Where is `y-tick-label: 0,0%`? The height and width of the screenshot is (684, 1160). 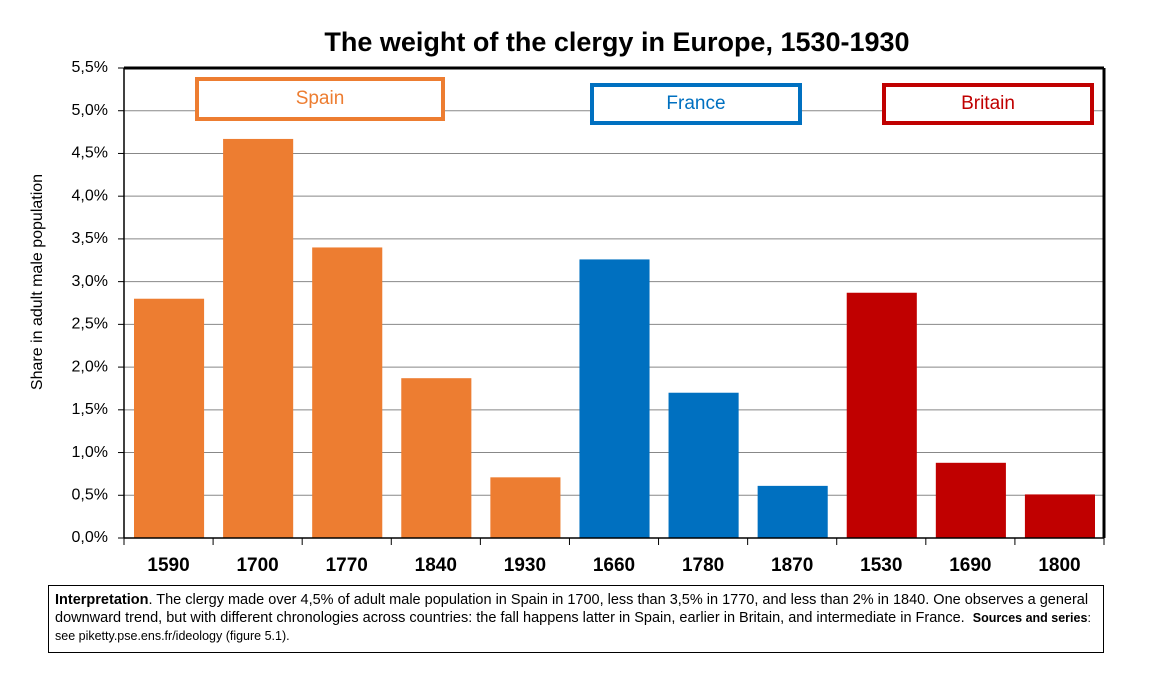
y-tick-label: 0,0% is located at coordinates (90, 537).